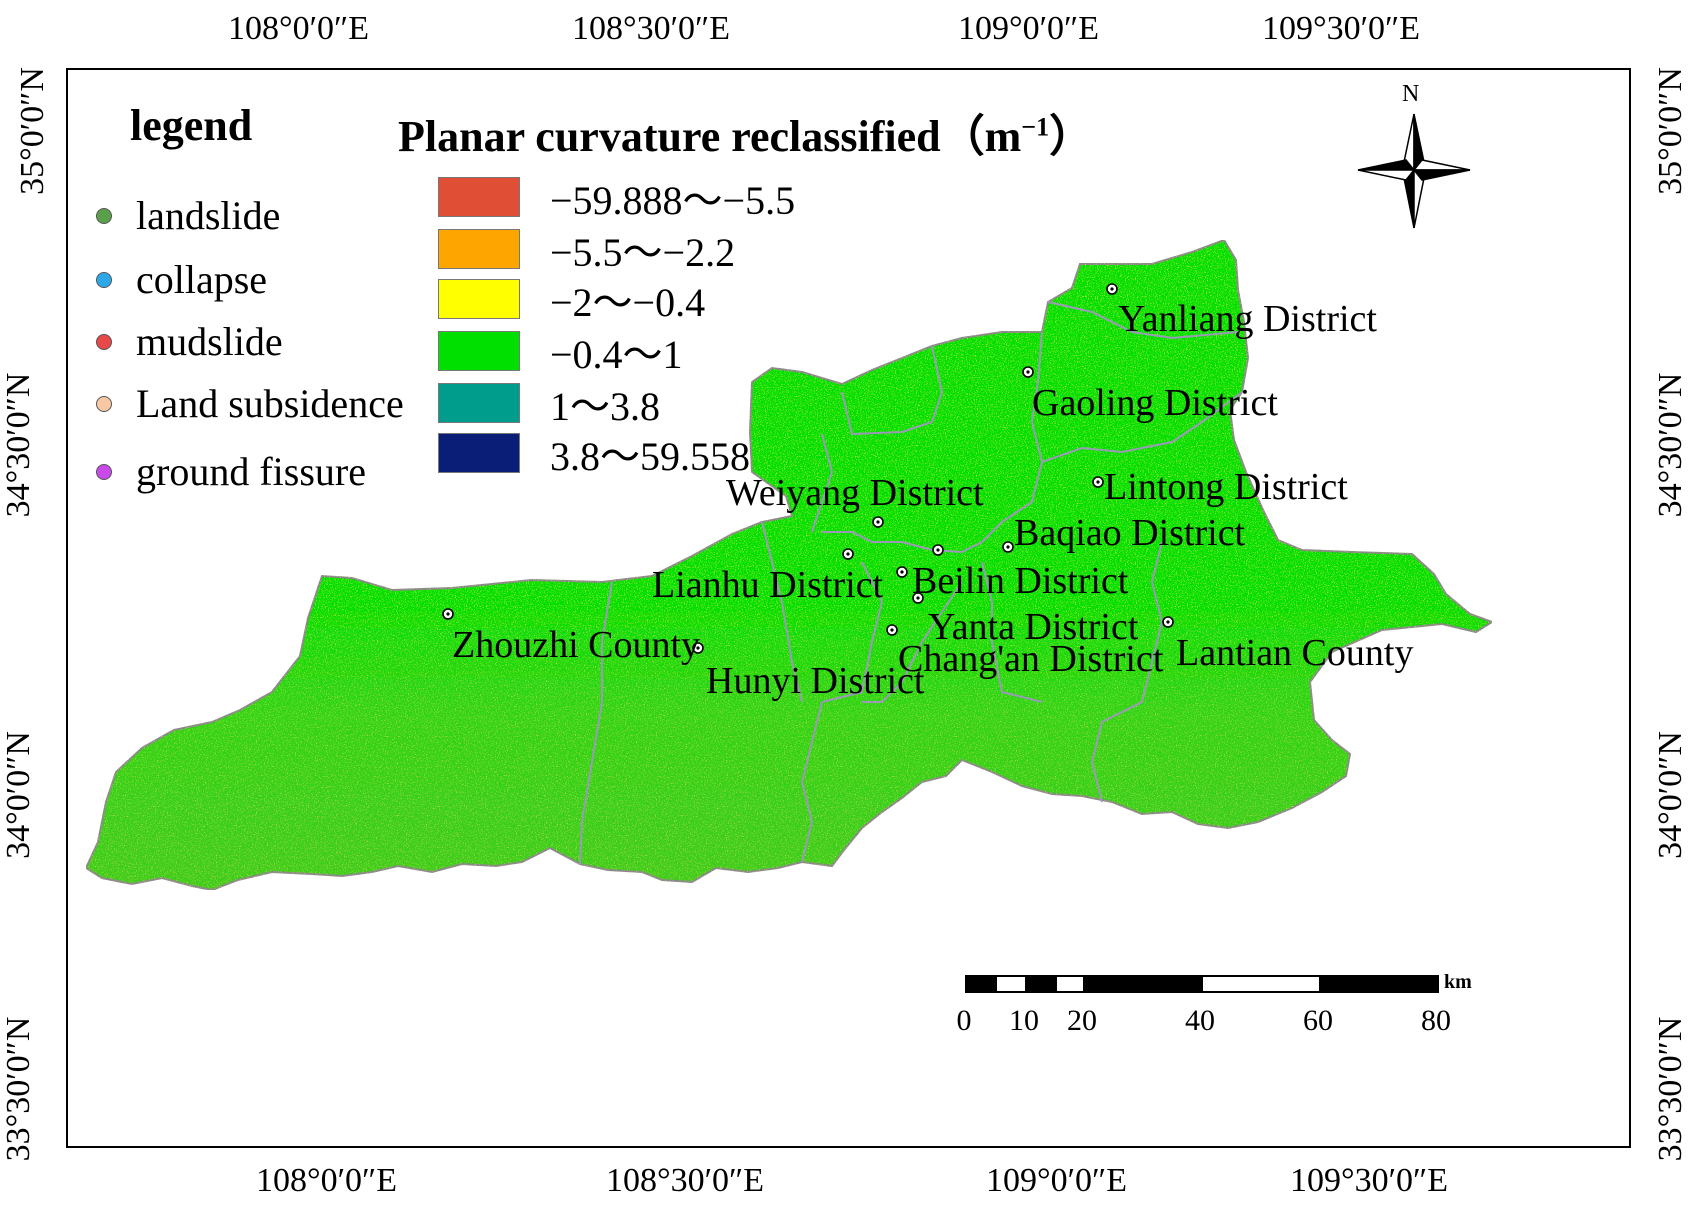 The height and width of the screenshot is (1208, 1702). What do you see at coordinates (298, 28) in the screenshot?
I see `top-lon-label: 108°0′0″E` at bounding box center [298, 28].